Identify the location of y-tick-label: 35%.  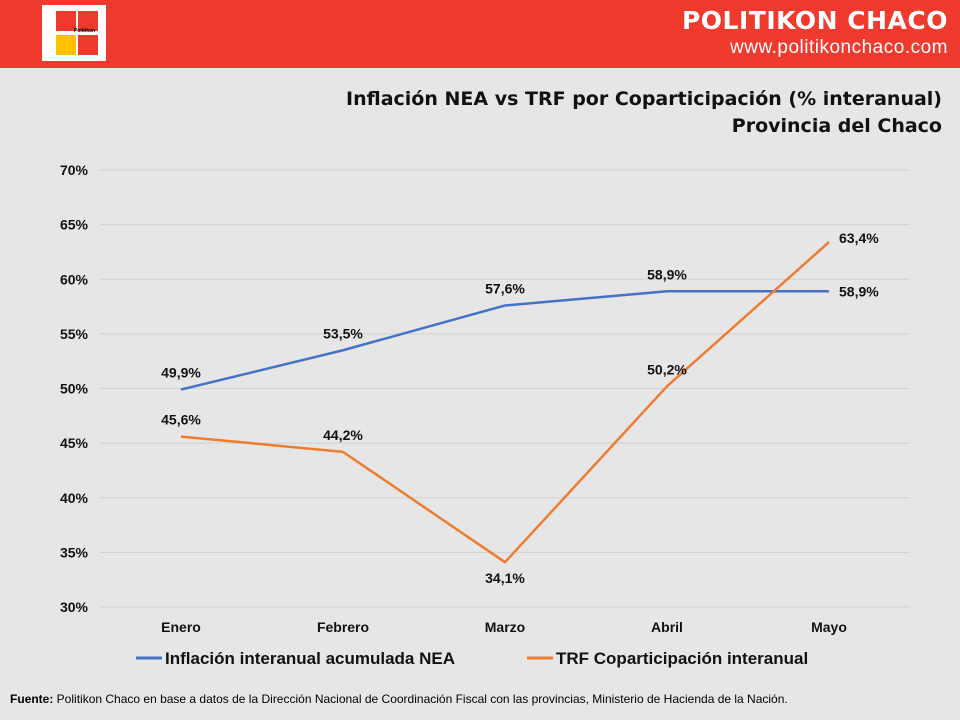
(74, 552).